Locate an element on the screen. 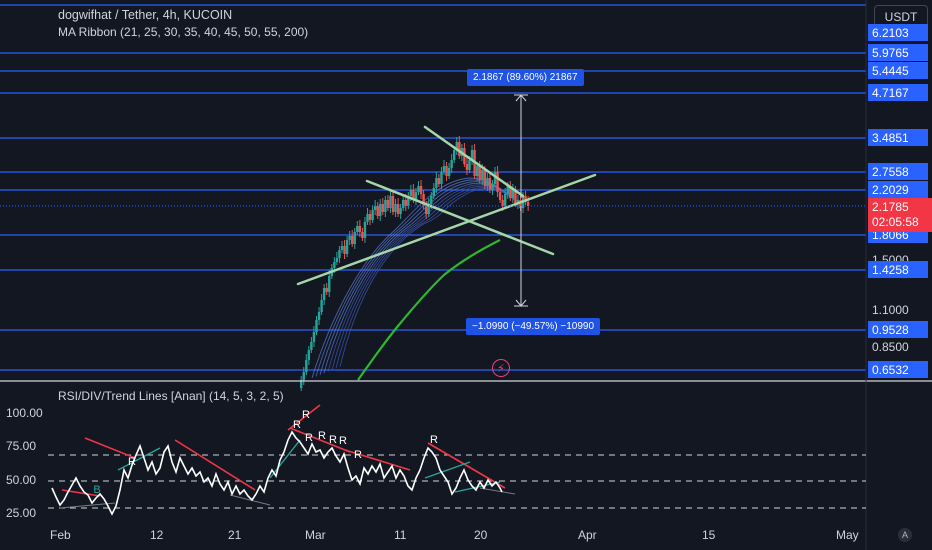  price-tag-1.4258: 1.4258 is located at coordinates (898, 269).